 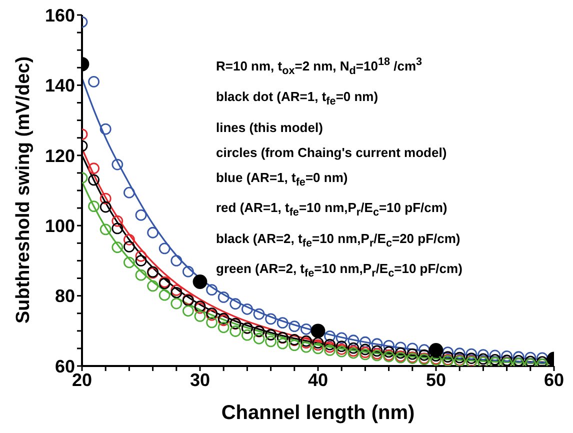 I want to click on y-tick-label: 160, so click(x=59, y=15).